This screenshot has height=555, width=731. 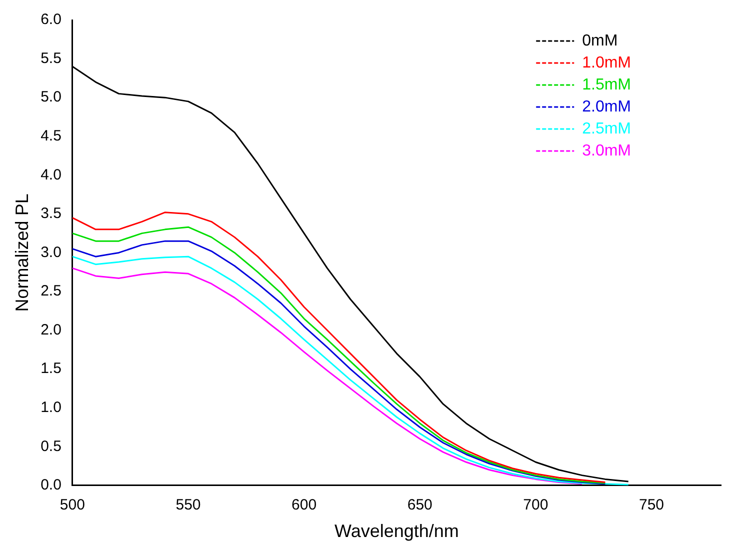 I want to click on y-tick-label: 2.0, so click(x=51, y=329).